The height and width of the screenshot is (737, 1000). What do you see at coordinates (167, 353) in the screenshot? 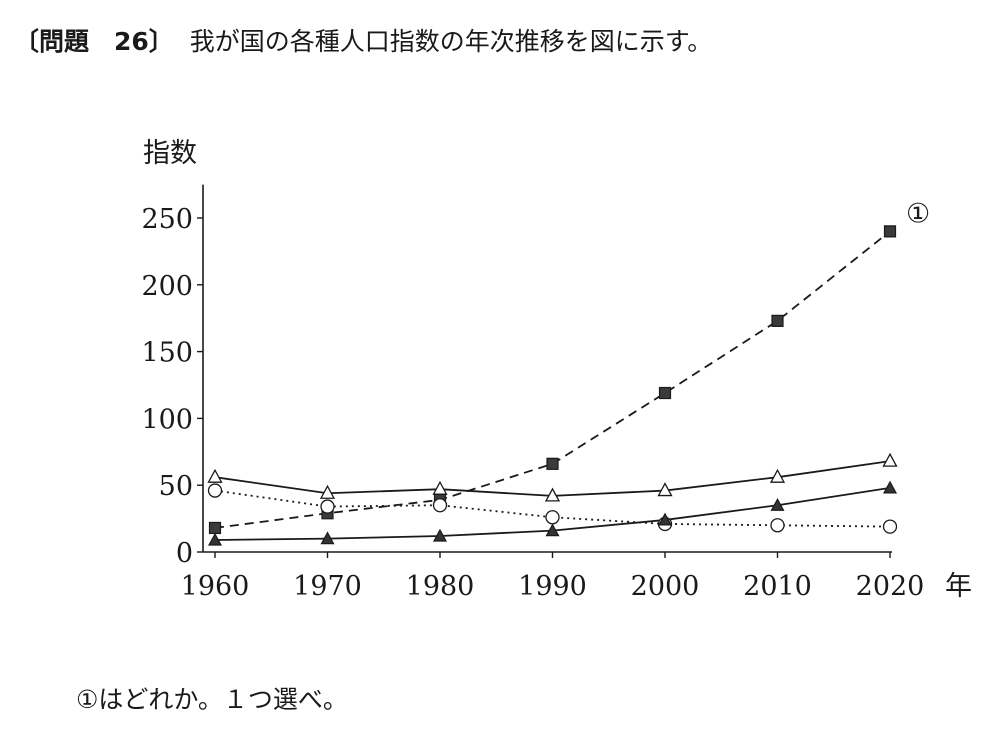
I see `y-tick-label: 150` at bounding box center [167, 353].